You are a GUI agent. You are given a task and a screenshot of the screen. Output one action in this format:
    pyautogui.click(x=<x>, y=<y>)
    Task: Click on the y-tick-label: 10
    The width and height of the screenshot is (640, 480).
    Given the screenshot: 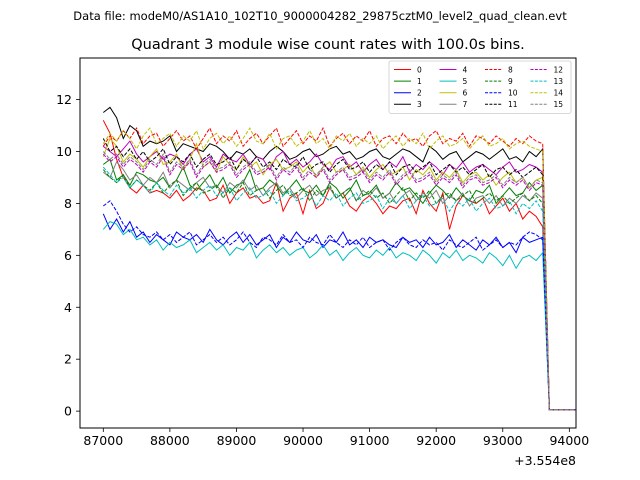 What is the action you would take?
    pyautogui.click(x=64, y=151)
    